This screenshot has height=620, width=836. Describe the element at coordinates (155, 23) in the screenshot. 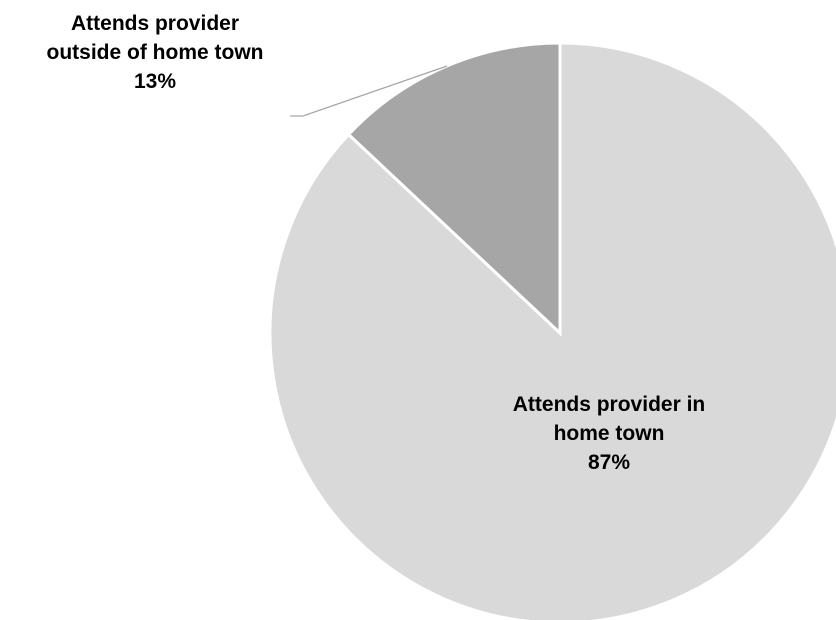

I see `data-label-line: Attends provider` at that location.